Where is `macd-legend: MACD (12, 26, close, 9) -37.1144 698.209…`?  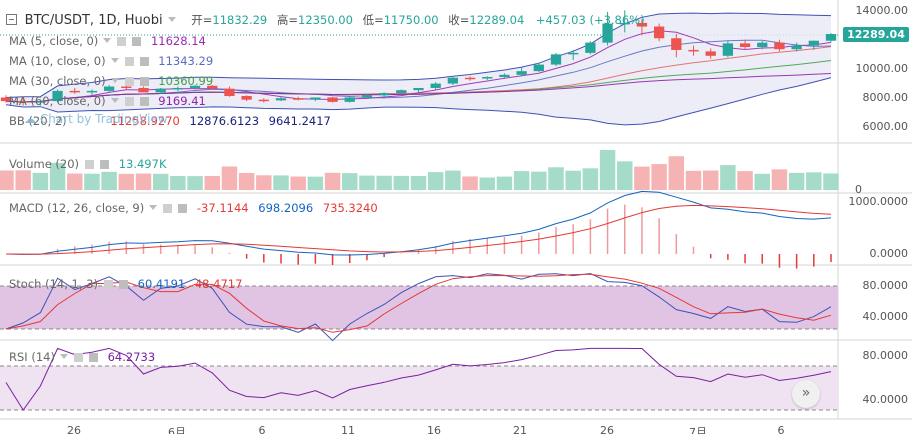 macd-legend: MACD (12, 26, close, 9) -37.1144 698.209… is located at coordinates (193, 208).